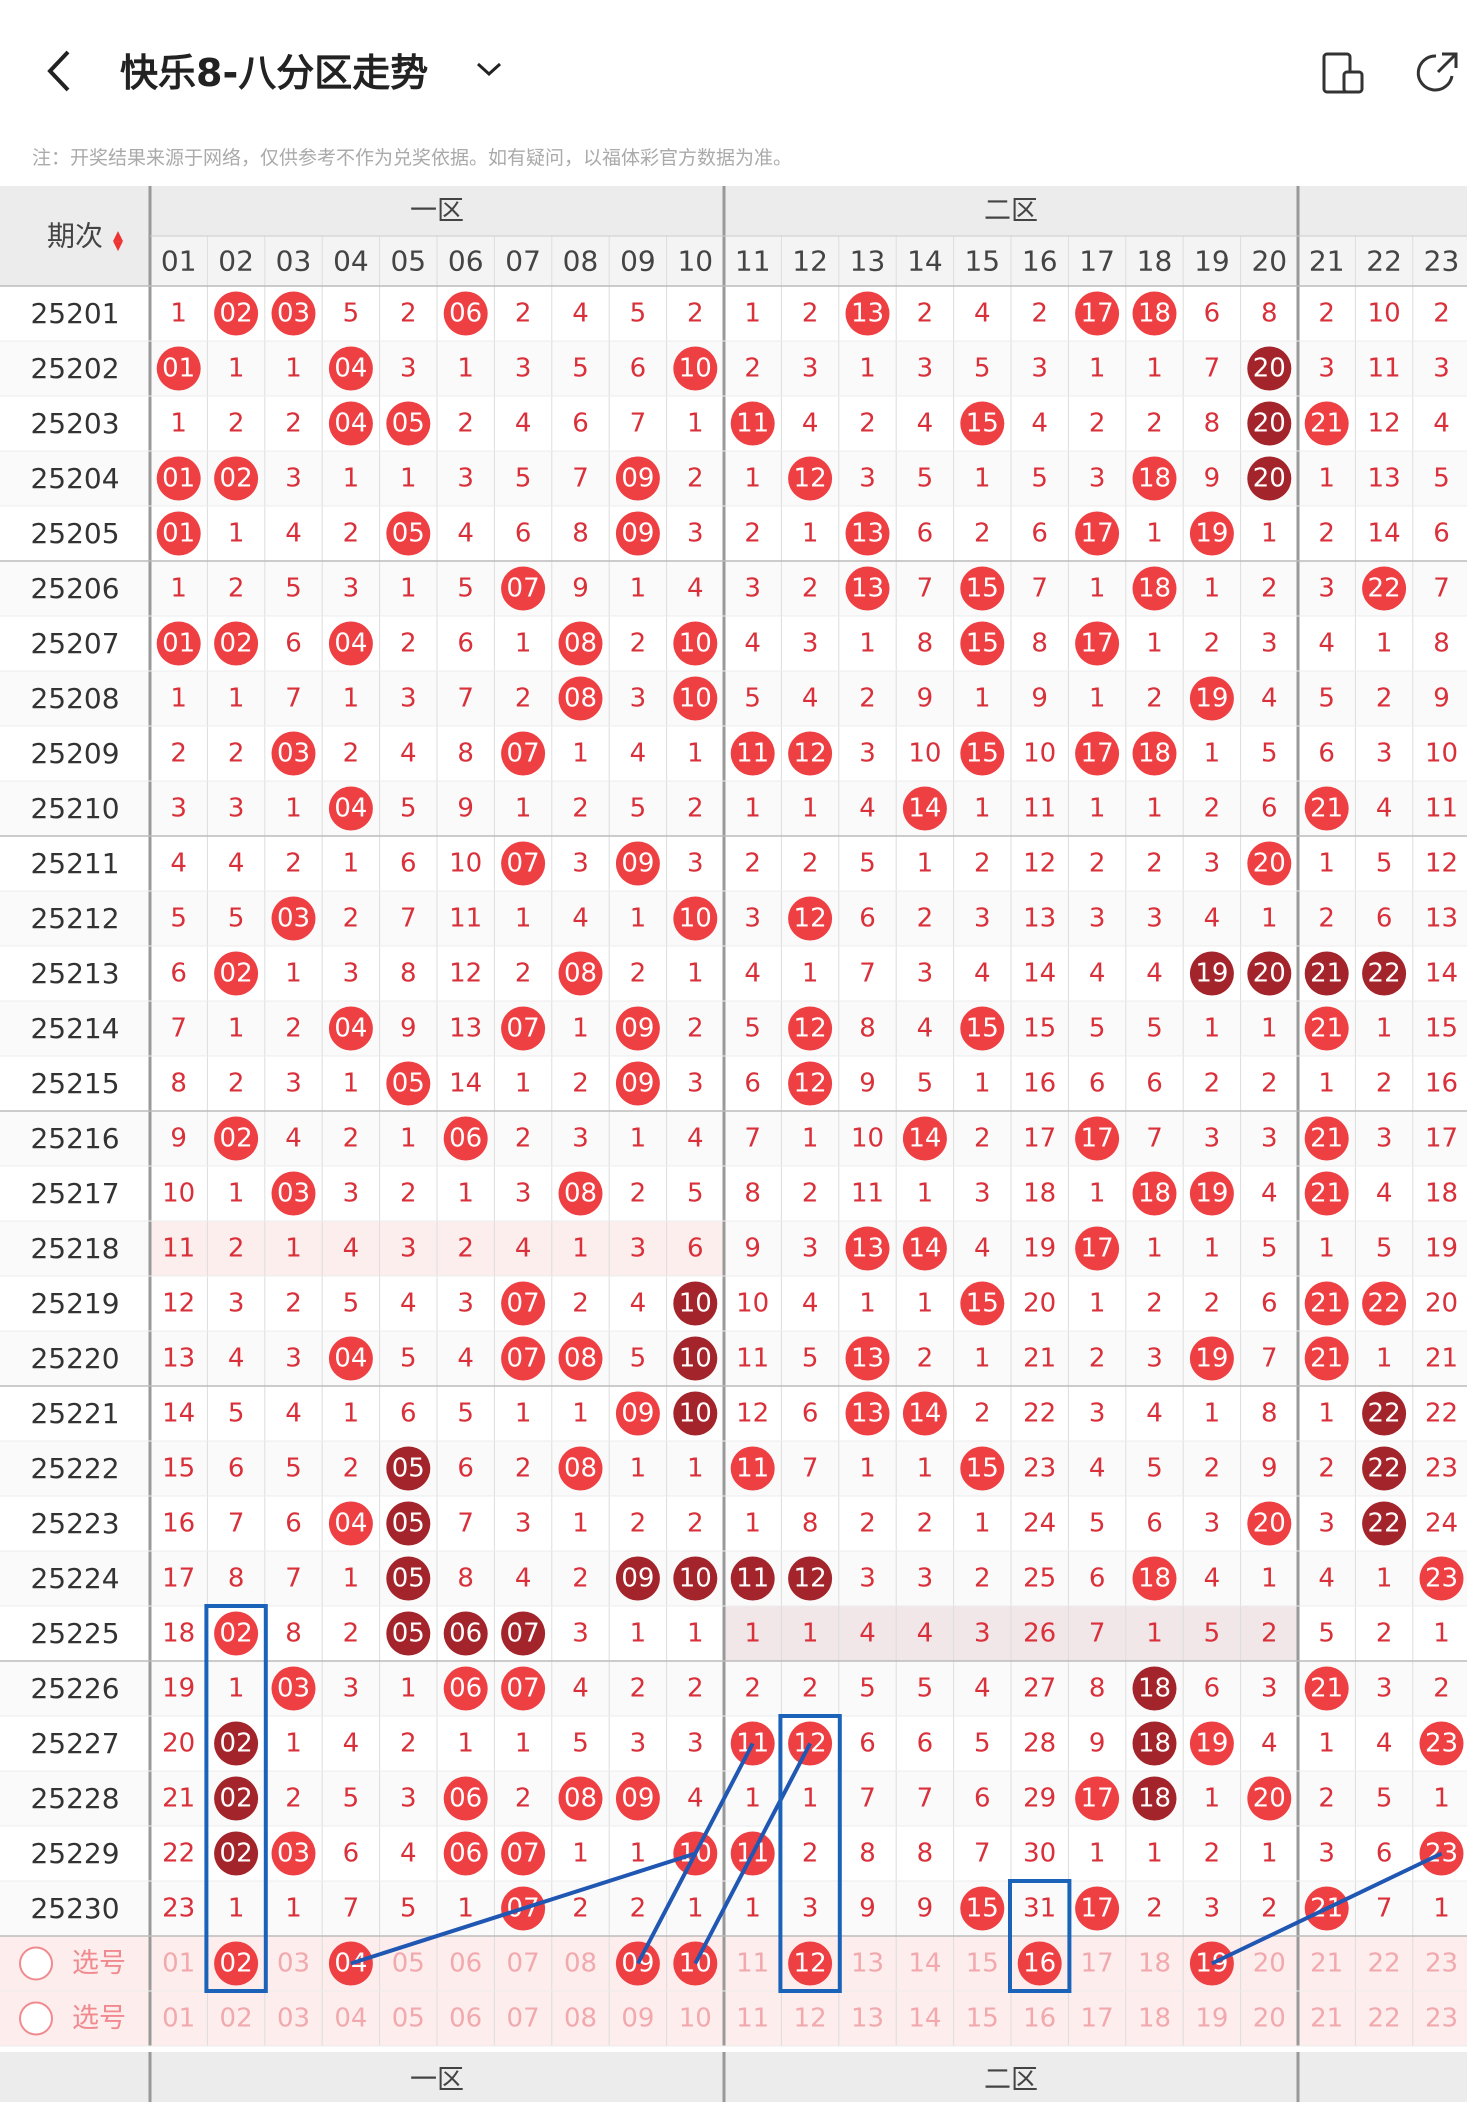 The height and width of the screenshot is (2102, 1467). I want to click on miss-count: 26, so click(1039, 1634).